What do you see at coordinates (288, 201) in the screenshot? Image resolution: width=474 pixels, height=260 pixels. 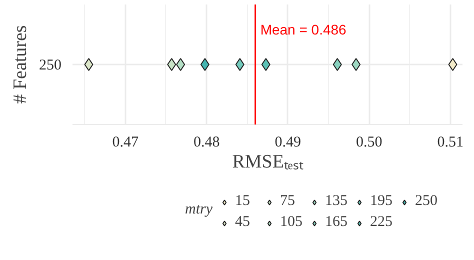 I see `legend-label: 75` at bounding box center [288, 201].